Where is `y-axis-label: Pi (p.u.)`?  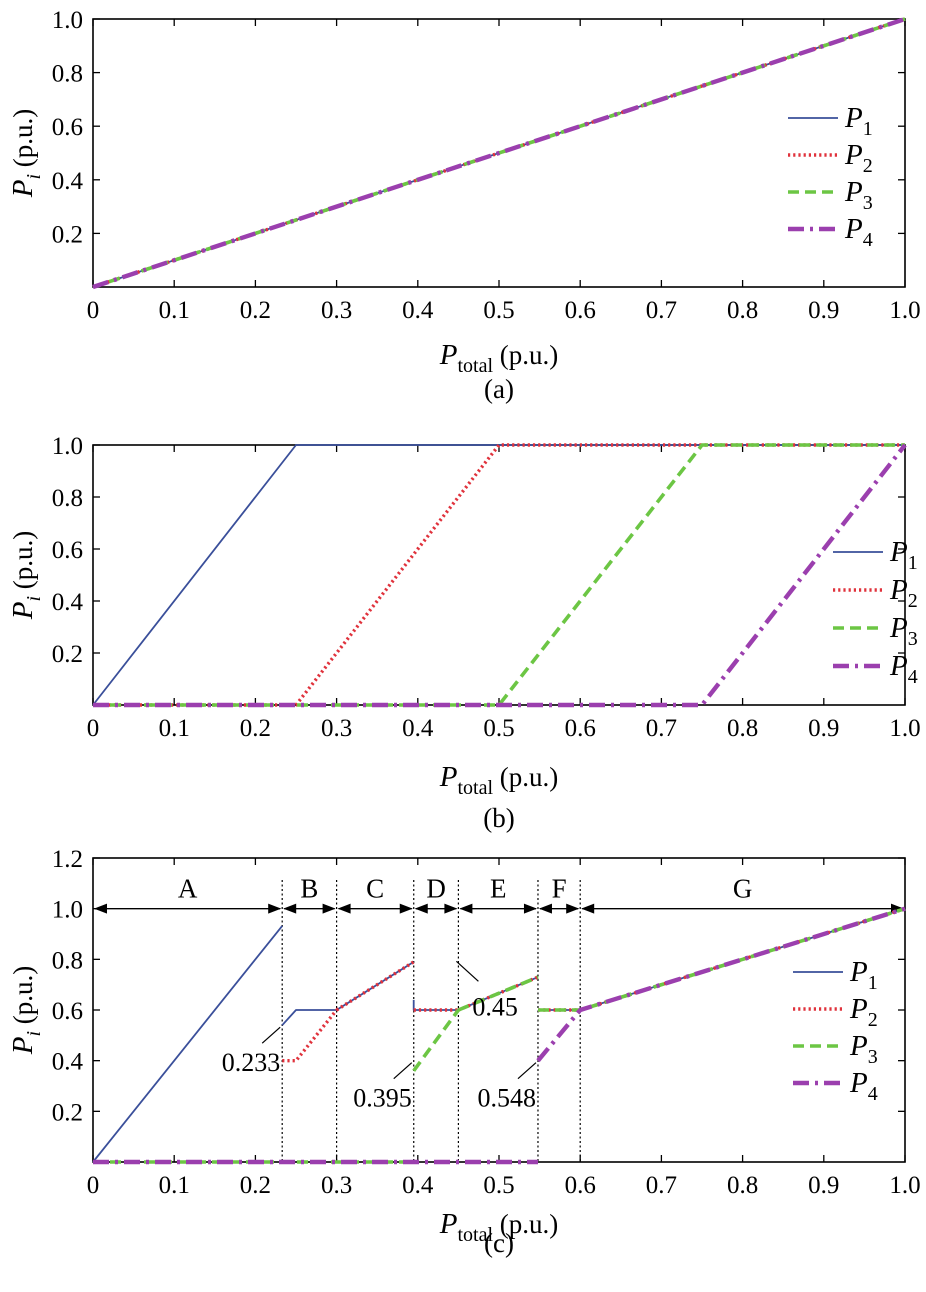
y-axis-label: Pi (p.u.) is located at coordinates (26, 154).